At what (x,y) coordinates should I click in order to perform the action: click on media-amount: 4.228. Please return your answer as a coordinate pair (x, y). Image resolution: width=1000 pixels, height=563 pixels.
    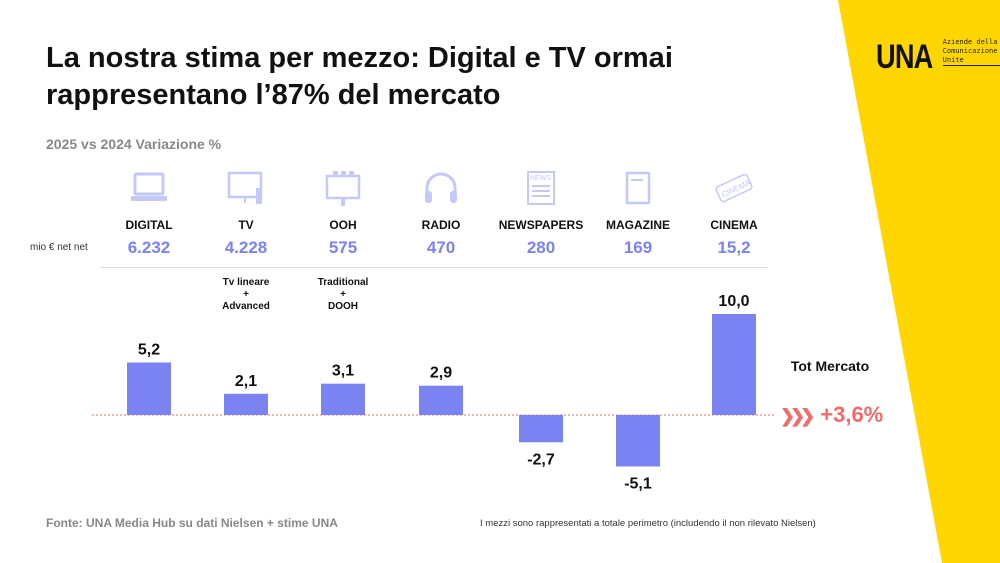
    Looking at the image, I should click on (246, 247).